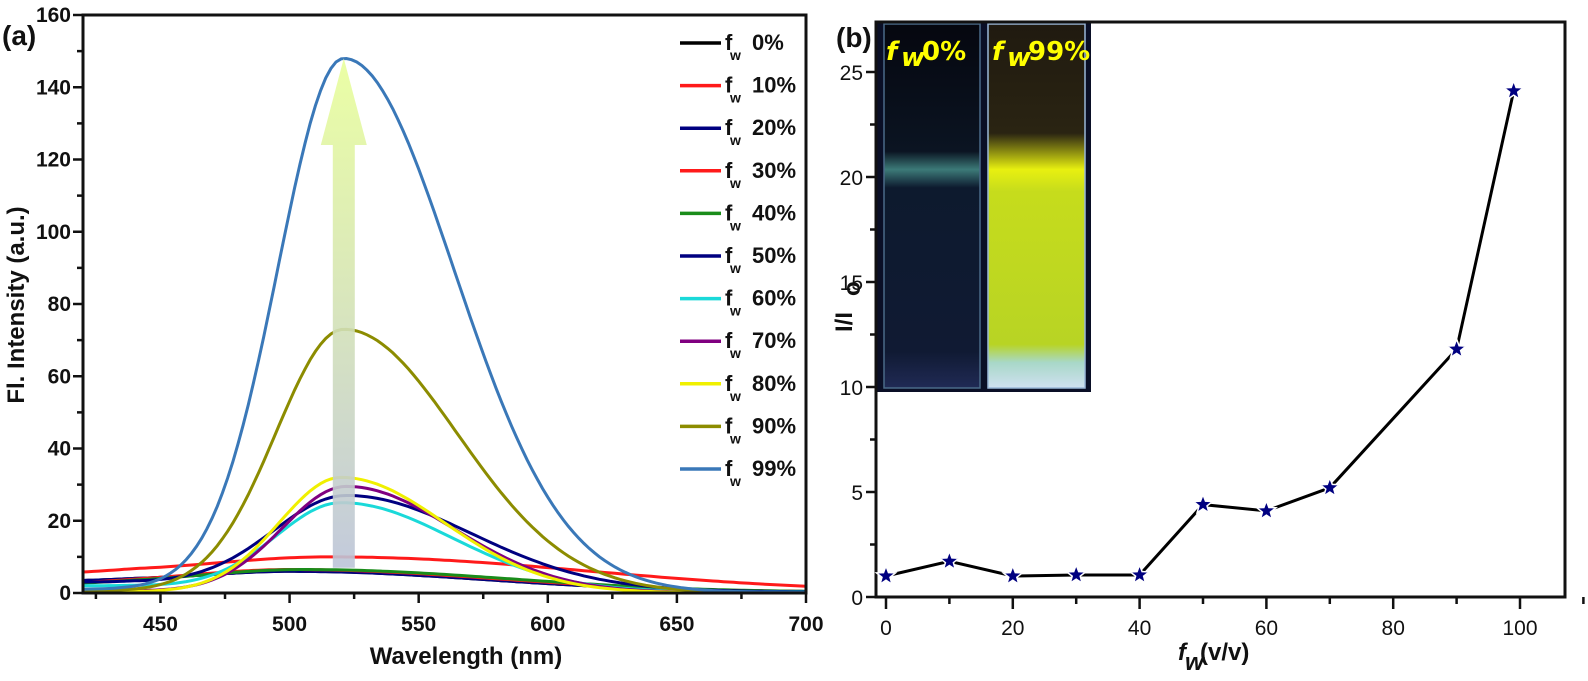 The image size is (1588, 681). I want to click on panel-b-y-title-sub: o, so click(852, 288).